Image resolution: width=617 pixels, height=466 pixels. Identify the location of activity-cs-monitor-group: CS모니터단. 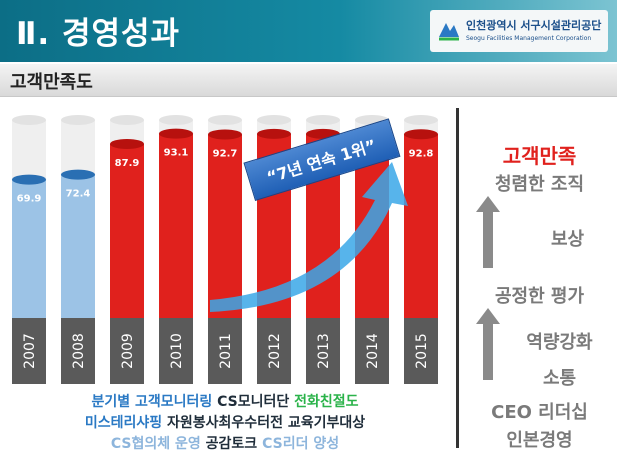
(253, 402).